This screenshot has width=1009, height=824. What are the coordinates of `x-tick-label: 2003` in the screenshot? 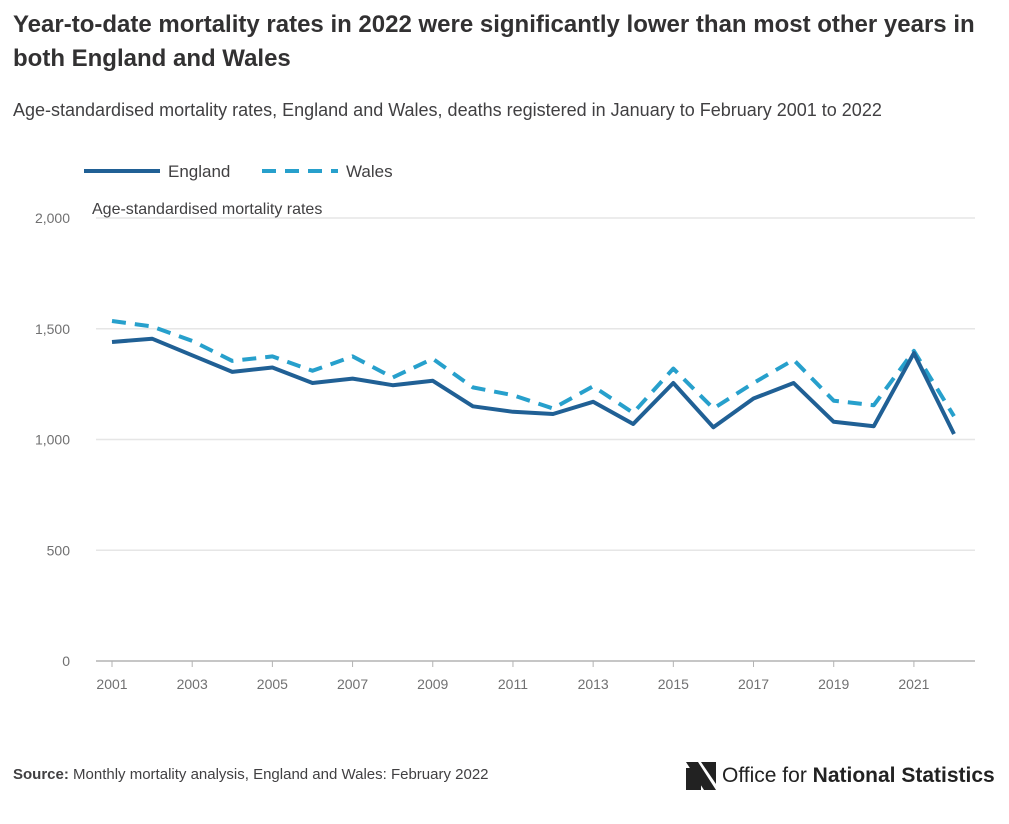 It's located at (192, 684).